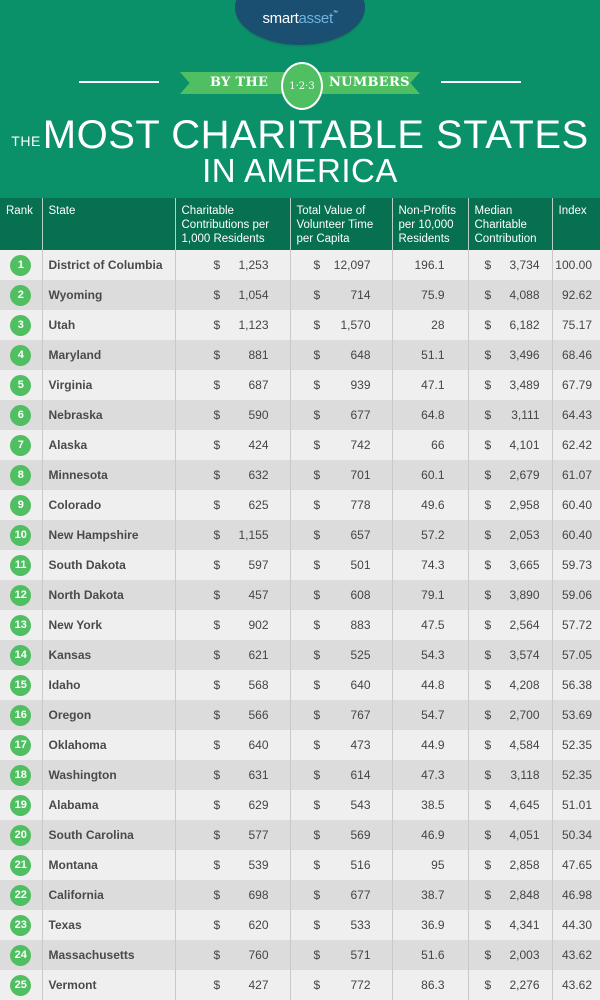 This screenshot has width=600, height=1000. Describe the element at coordinates (341, 715) in the screenshot. I see `volunteer-cell: $767` at that location.